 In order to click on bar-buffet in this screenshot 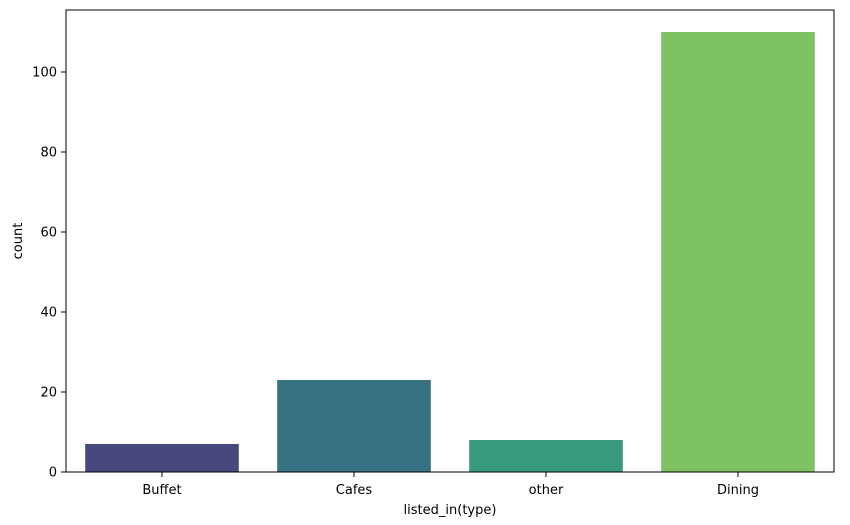, I will do `click(162, 458)`.